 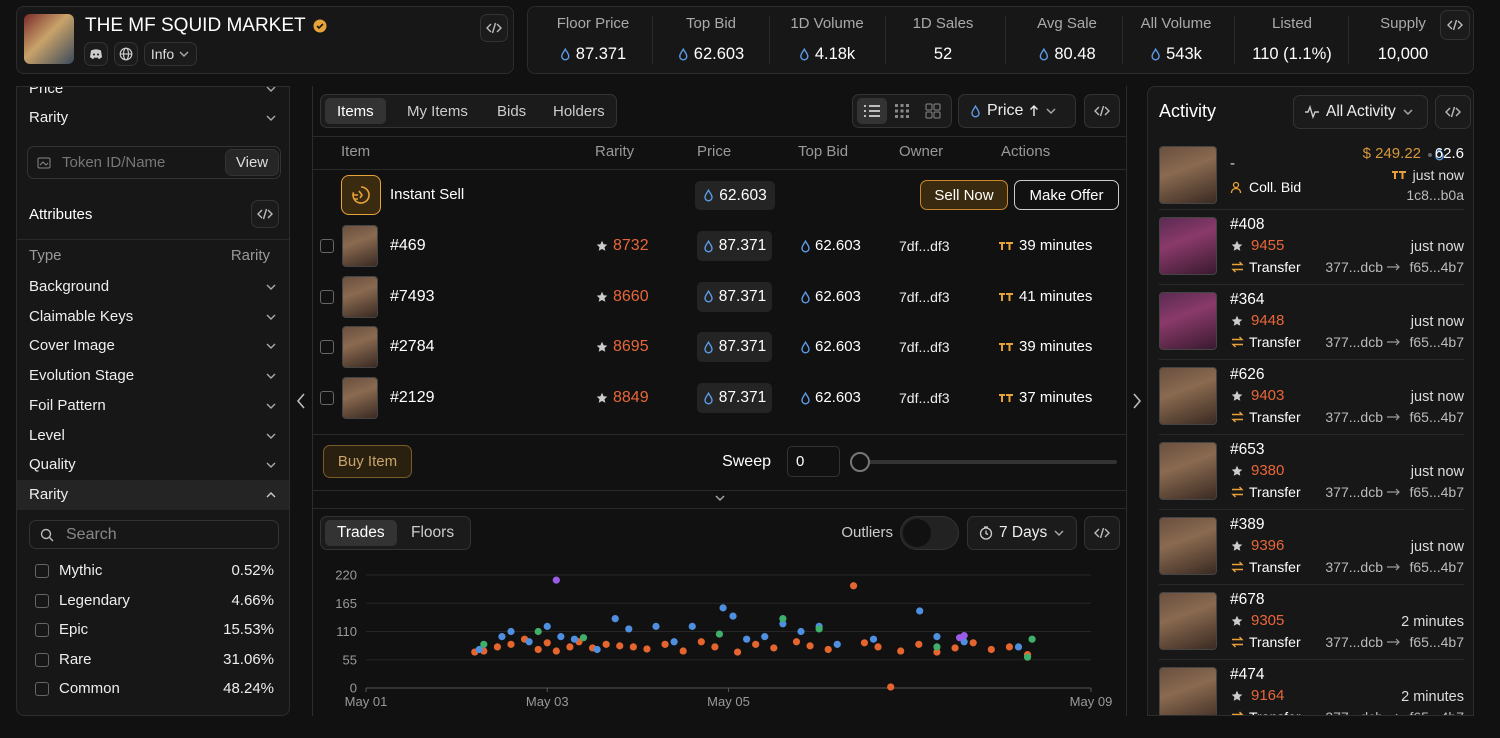 I want to click on period-button: 7 Days, so click(x=1022, y=533).